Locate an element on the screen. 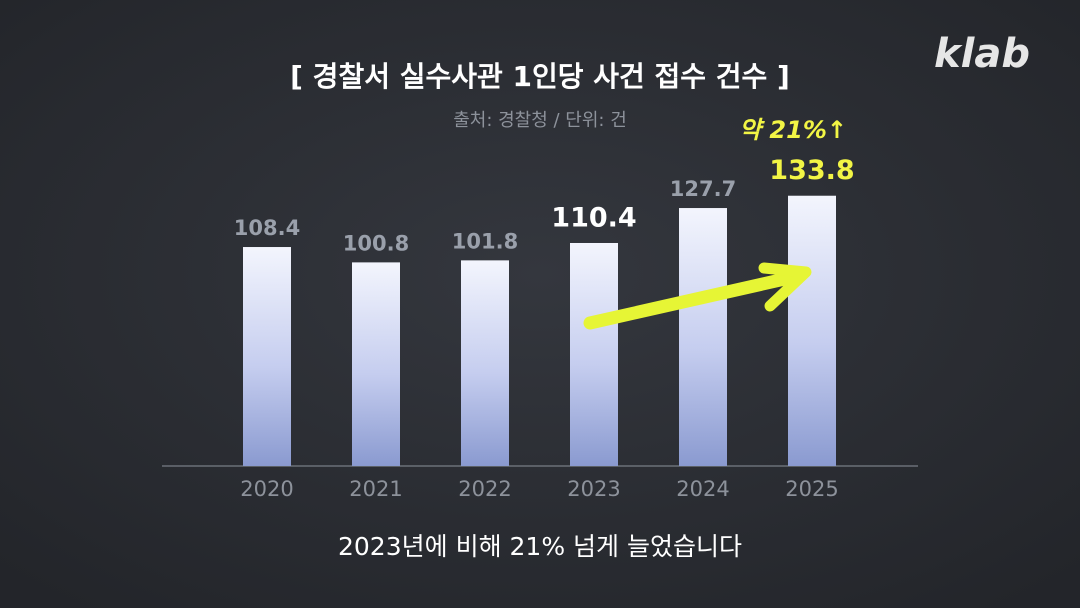 The width and height of the screenshot is (1080, 608). x-tick-label: 2024 is located at coordinates (702, 489).